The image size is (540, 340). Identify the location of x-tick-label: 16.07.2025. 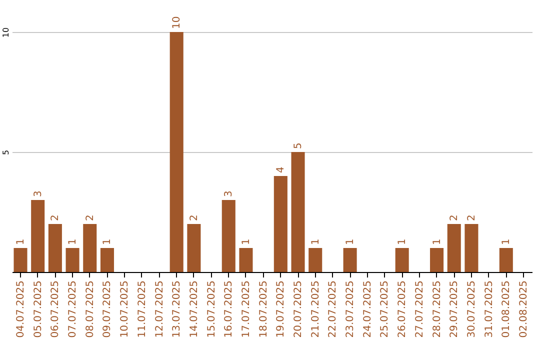
(229, 309).